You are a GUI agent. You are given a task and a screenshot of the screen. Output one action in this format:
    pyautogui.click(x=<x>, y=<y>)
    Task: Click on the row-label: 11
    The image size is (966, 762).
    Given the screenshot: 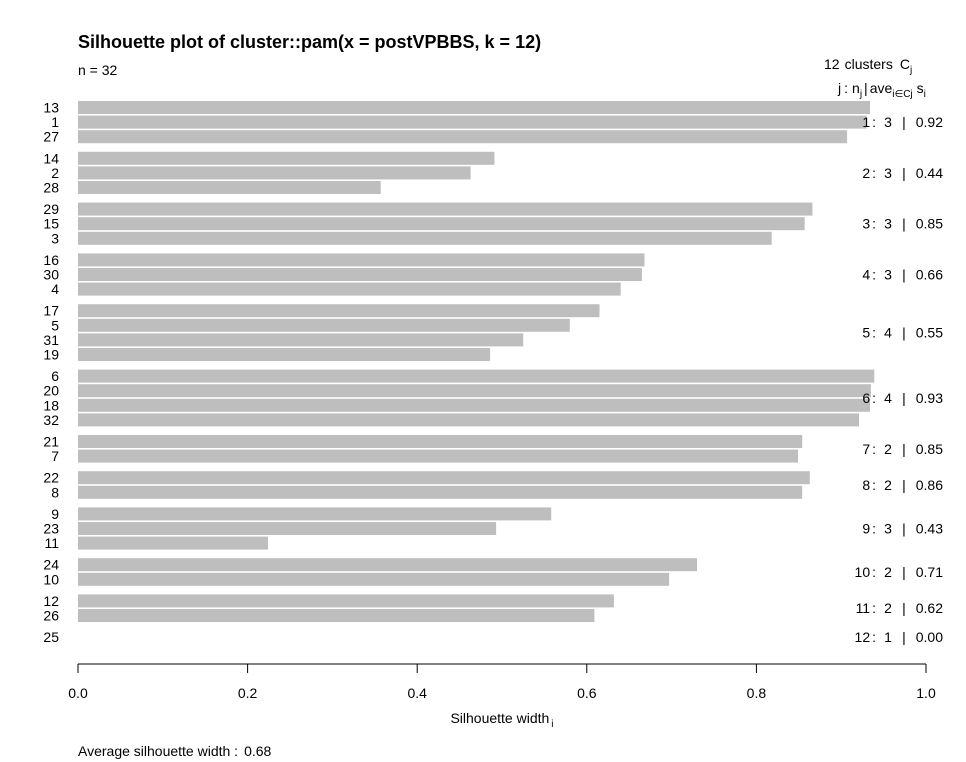 What is the action you would take?
    pyautogui.click(x=51, y=543)
    